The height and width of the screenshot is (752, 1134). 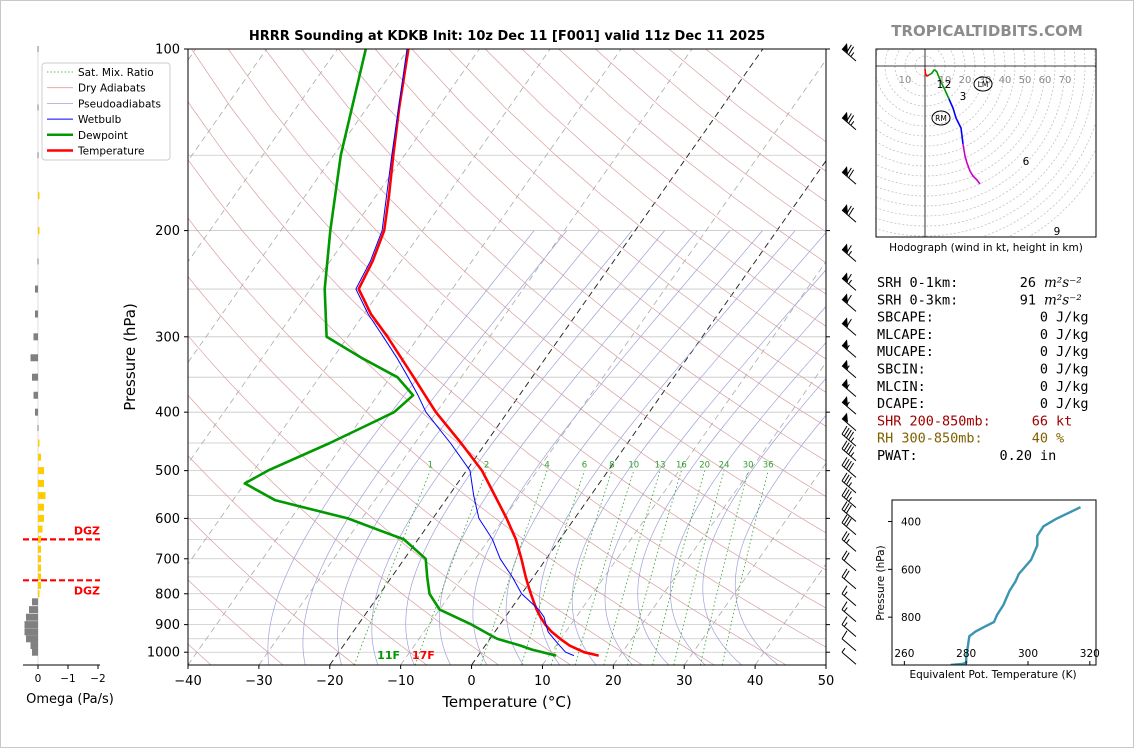 What do you see at coordinates (506, 702) in the screenshot?
I see `skewt-x-label: Temperature (°C)` at bounding box center [506, 702].